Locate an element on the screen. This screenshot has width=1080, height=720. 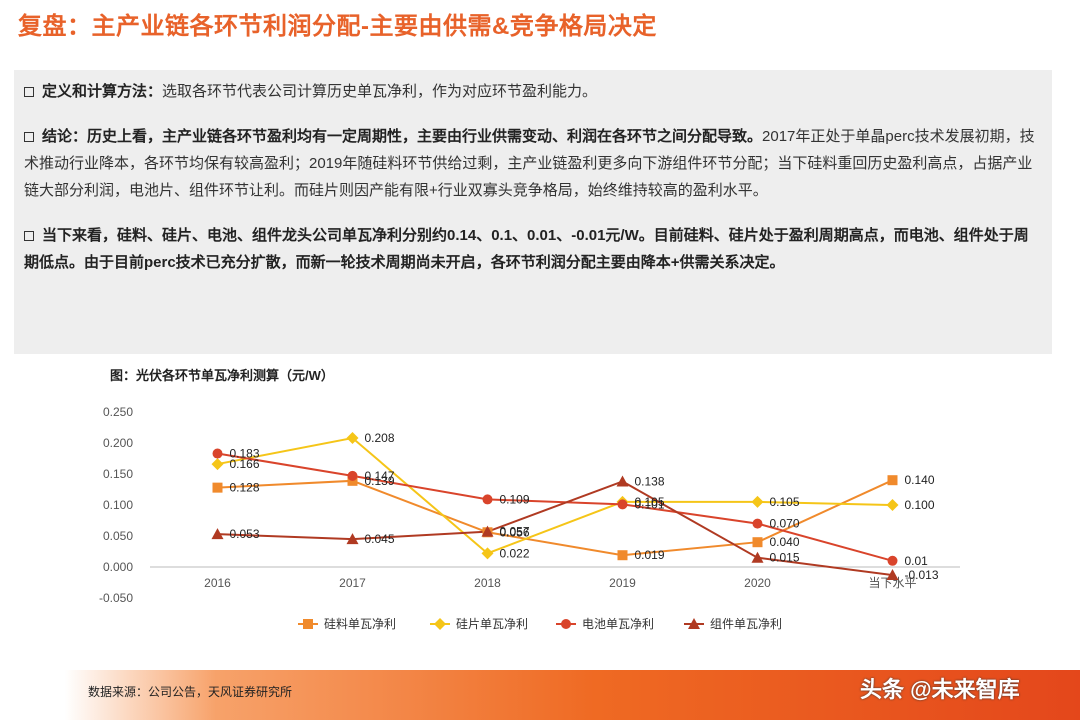
data-label: 0.022 is located at coordinates (515, 553).